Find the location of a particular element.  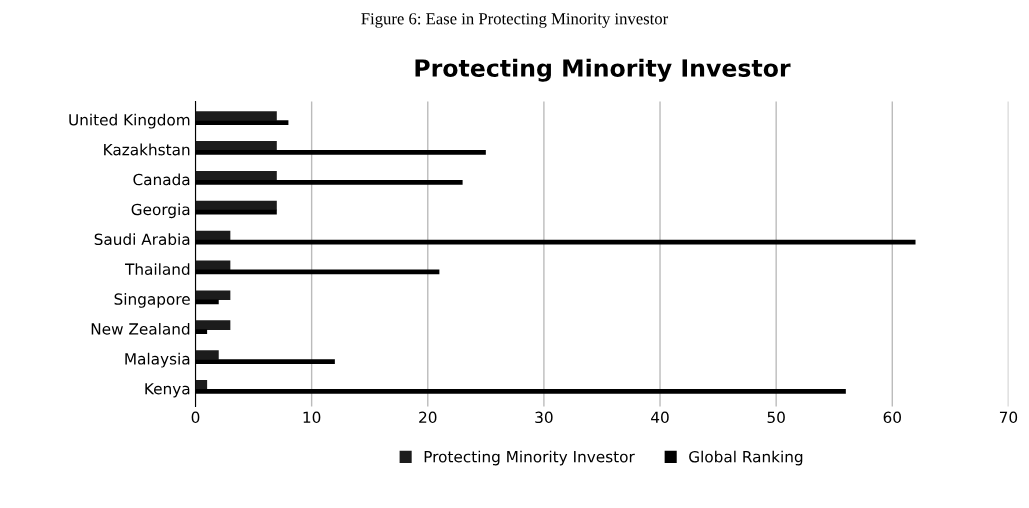

chart-title: Figure 6: Ease in Protecting Minority investor is located at coordinates (515, 20).